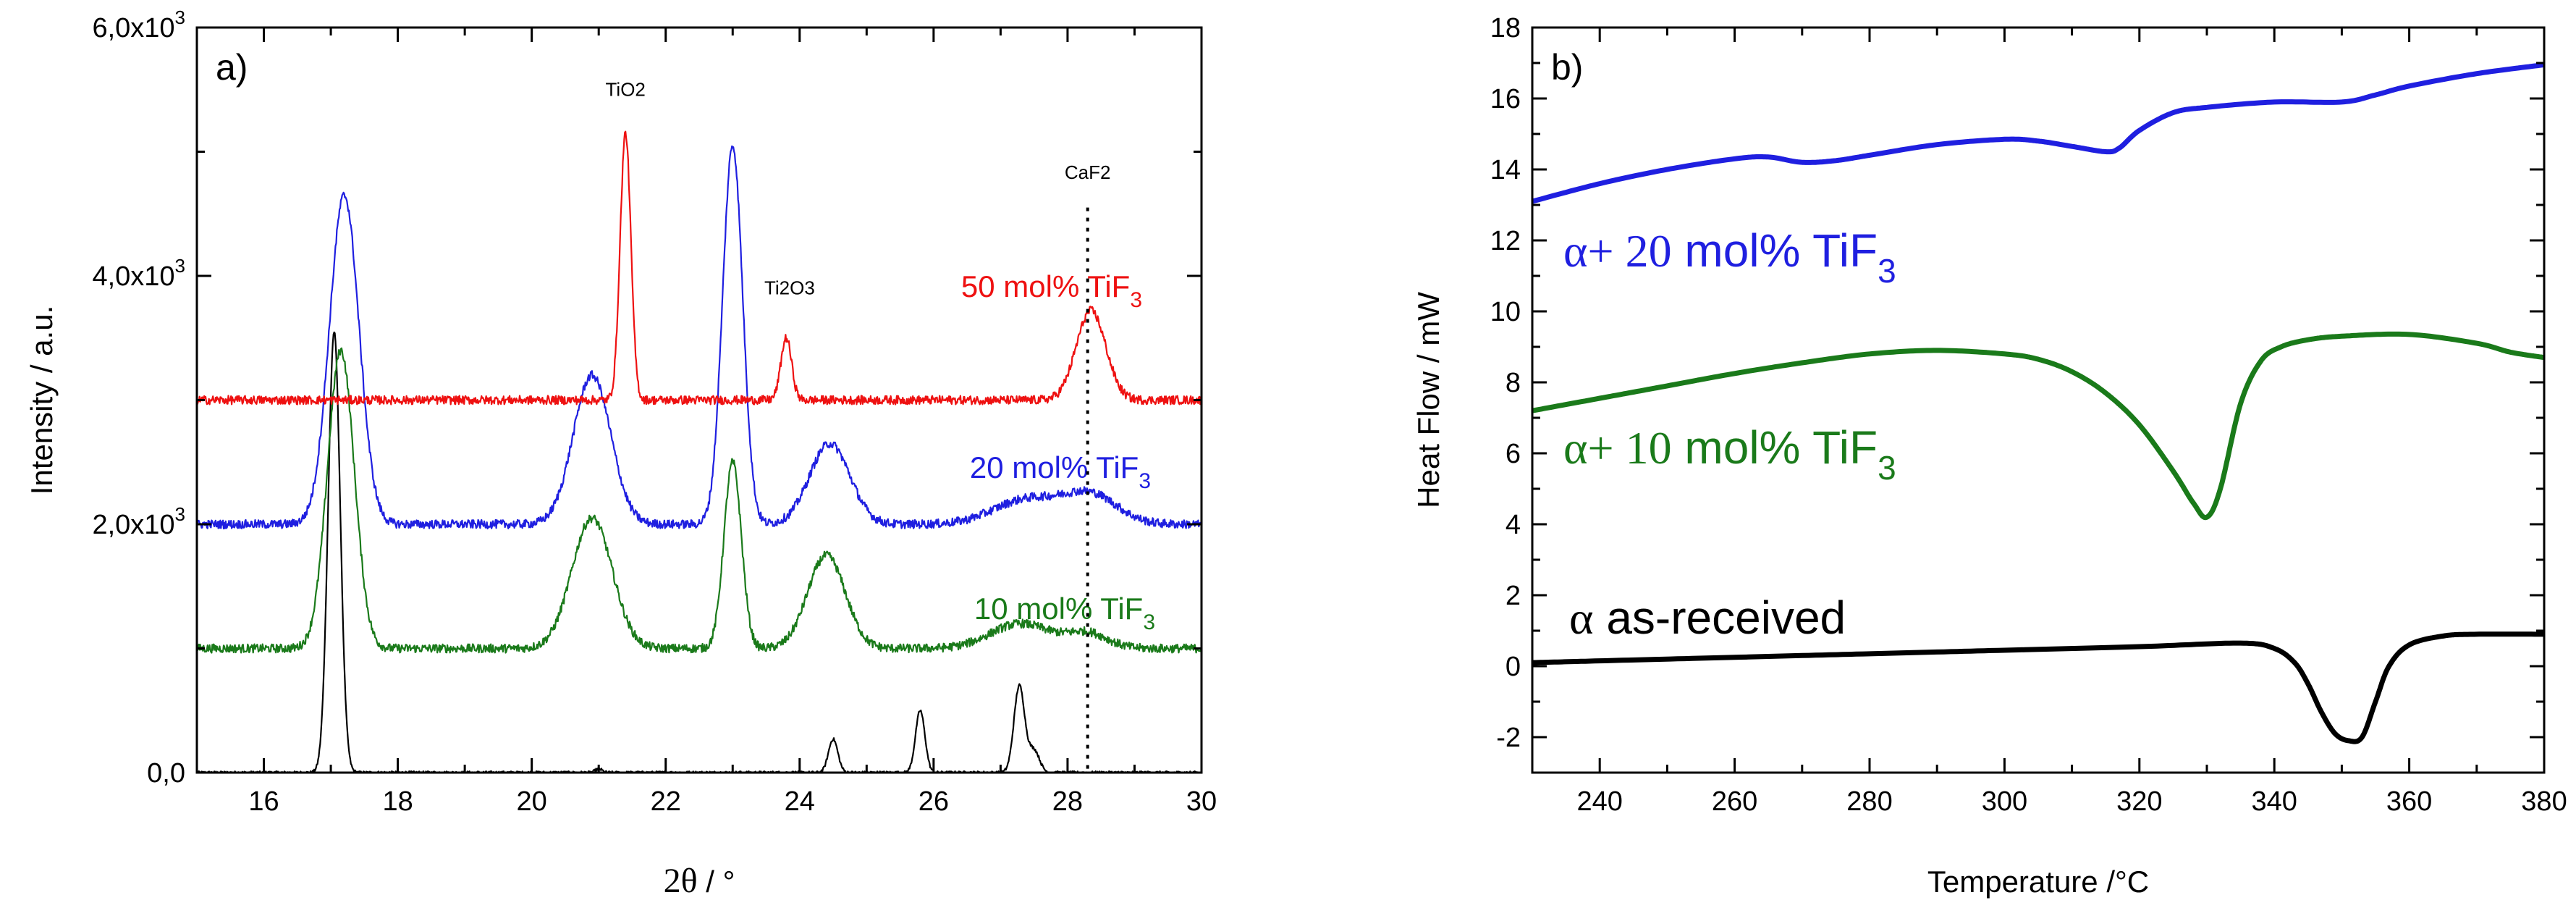 This screenshot has height=916, width=2576. I want to click on x-tick-label: 300, so click(2005, 801).